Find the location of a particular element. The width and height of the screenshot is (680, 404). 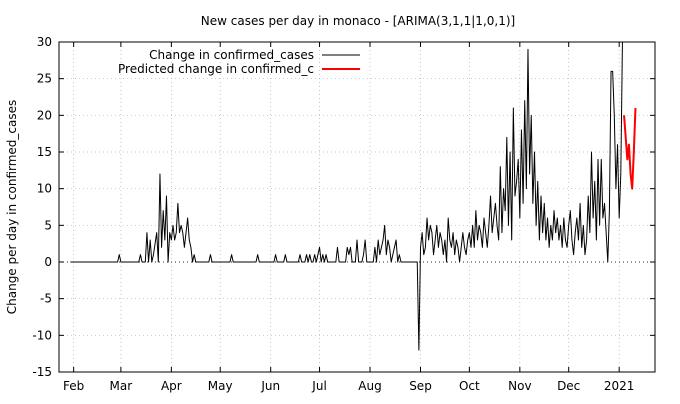

y-tick-label: 30 is located at coordinates (44, 42).